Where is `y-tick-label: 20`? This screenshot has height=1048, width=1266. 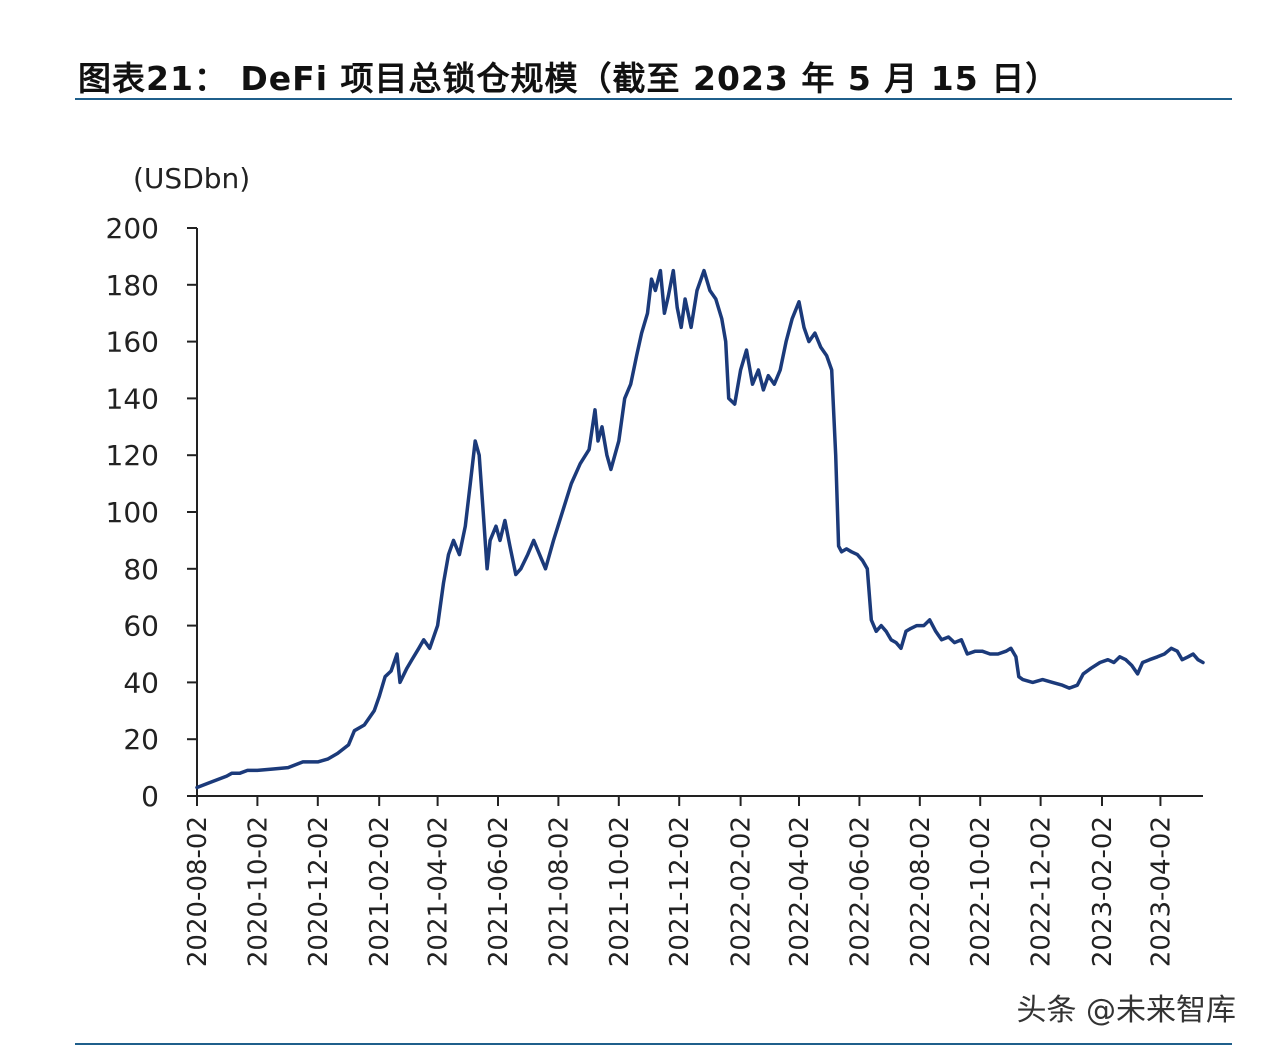 y-tick-label: 20 is located at coordinates (141, 739).